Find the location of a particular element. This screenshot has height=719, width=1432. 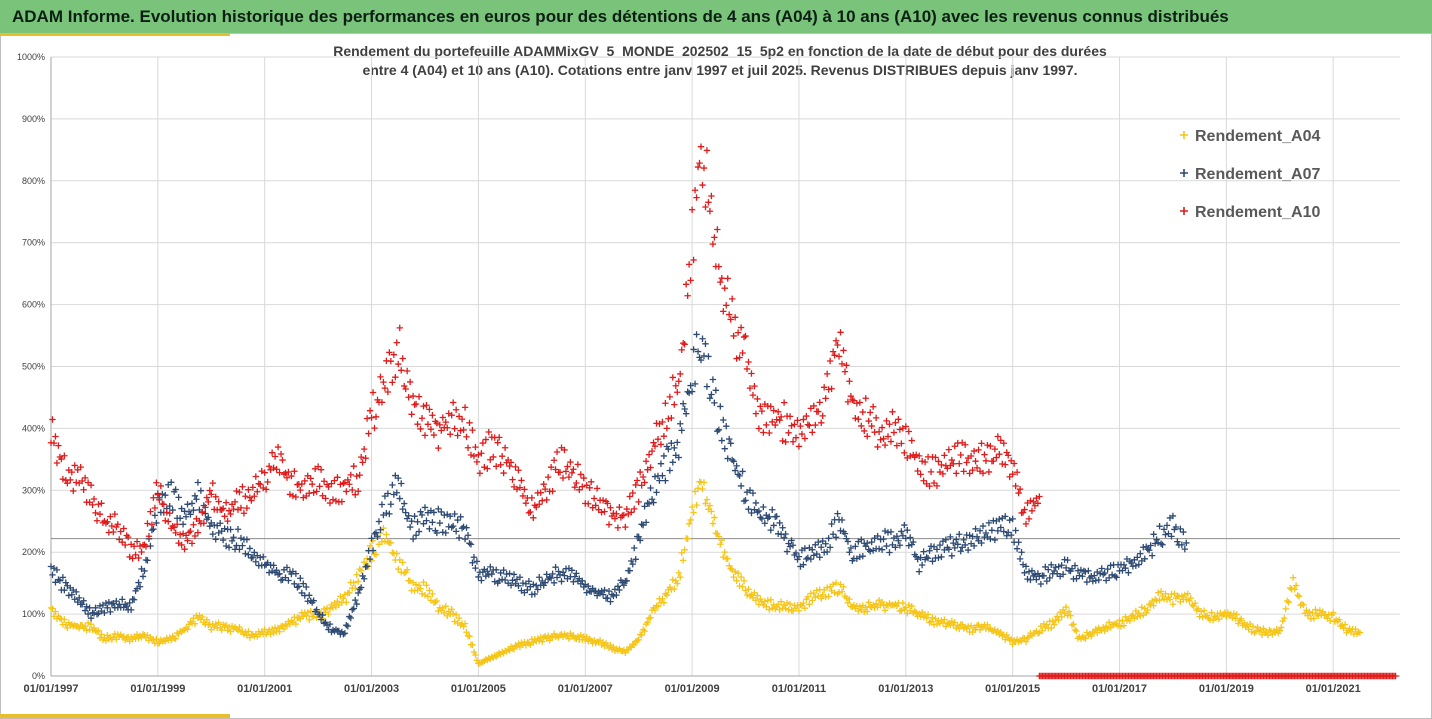

x-tick-label: 01/01/2015 is located at coordinates (1012, 689).